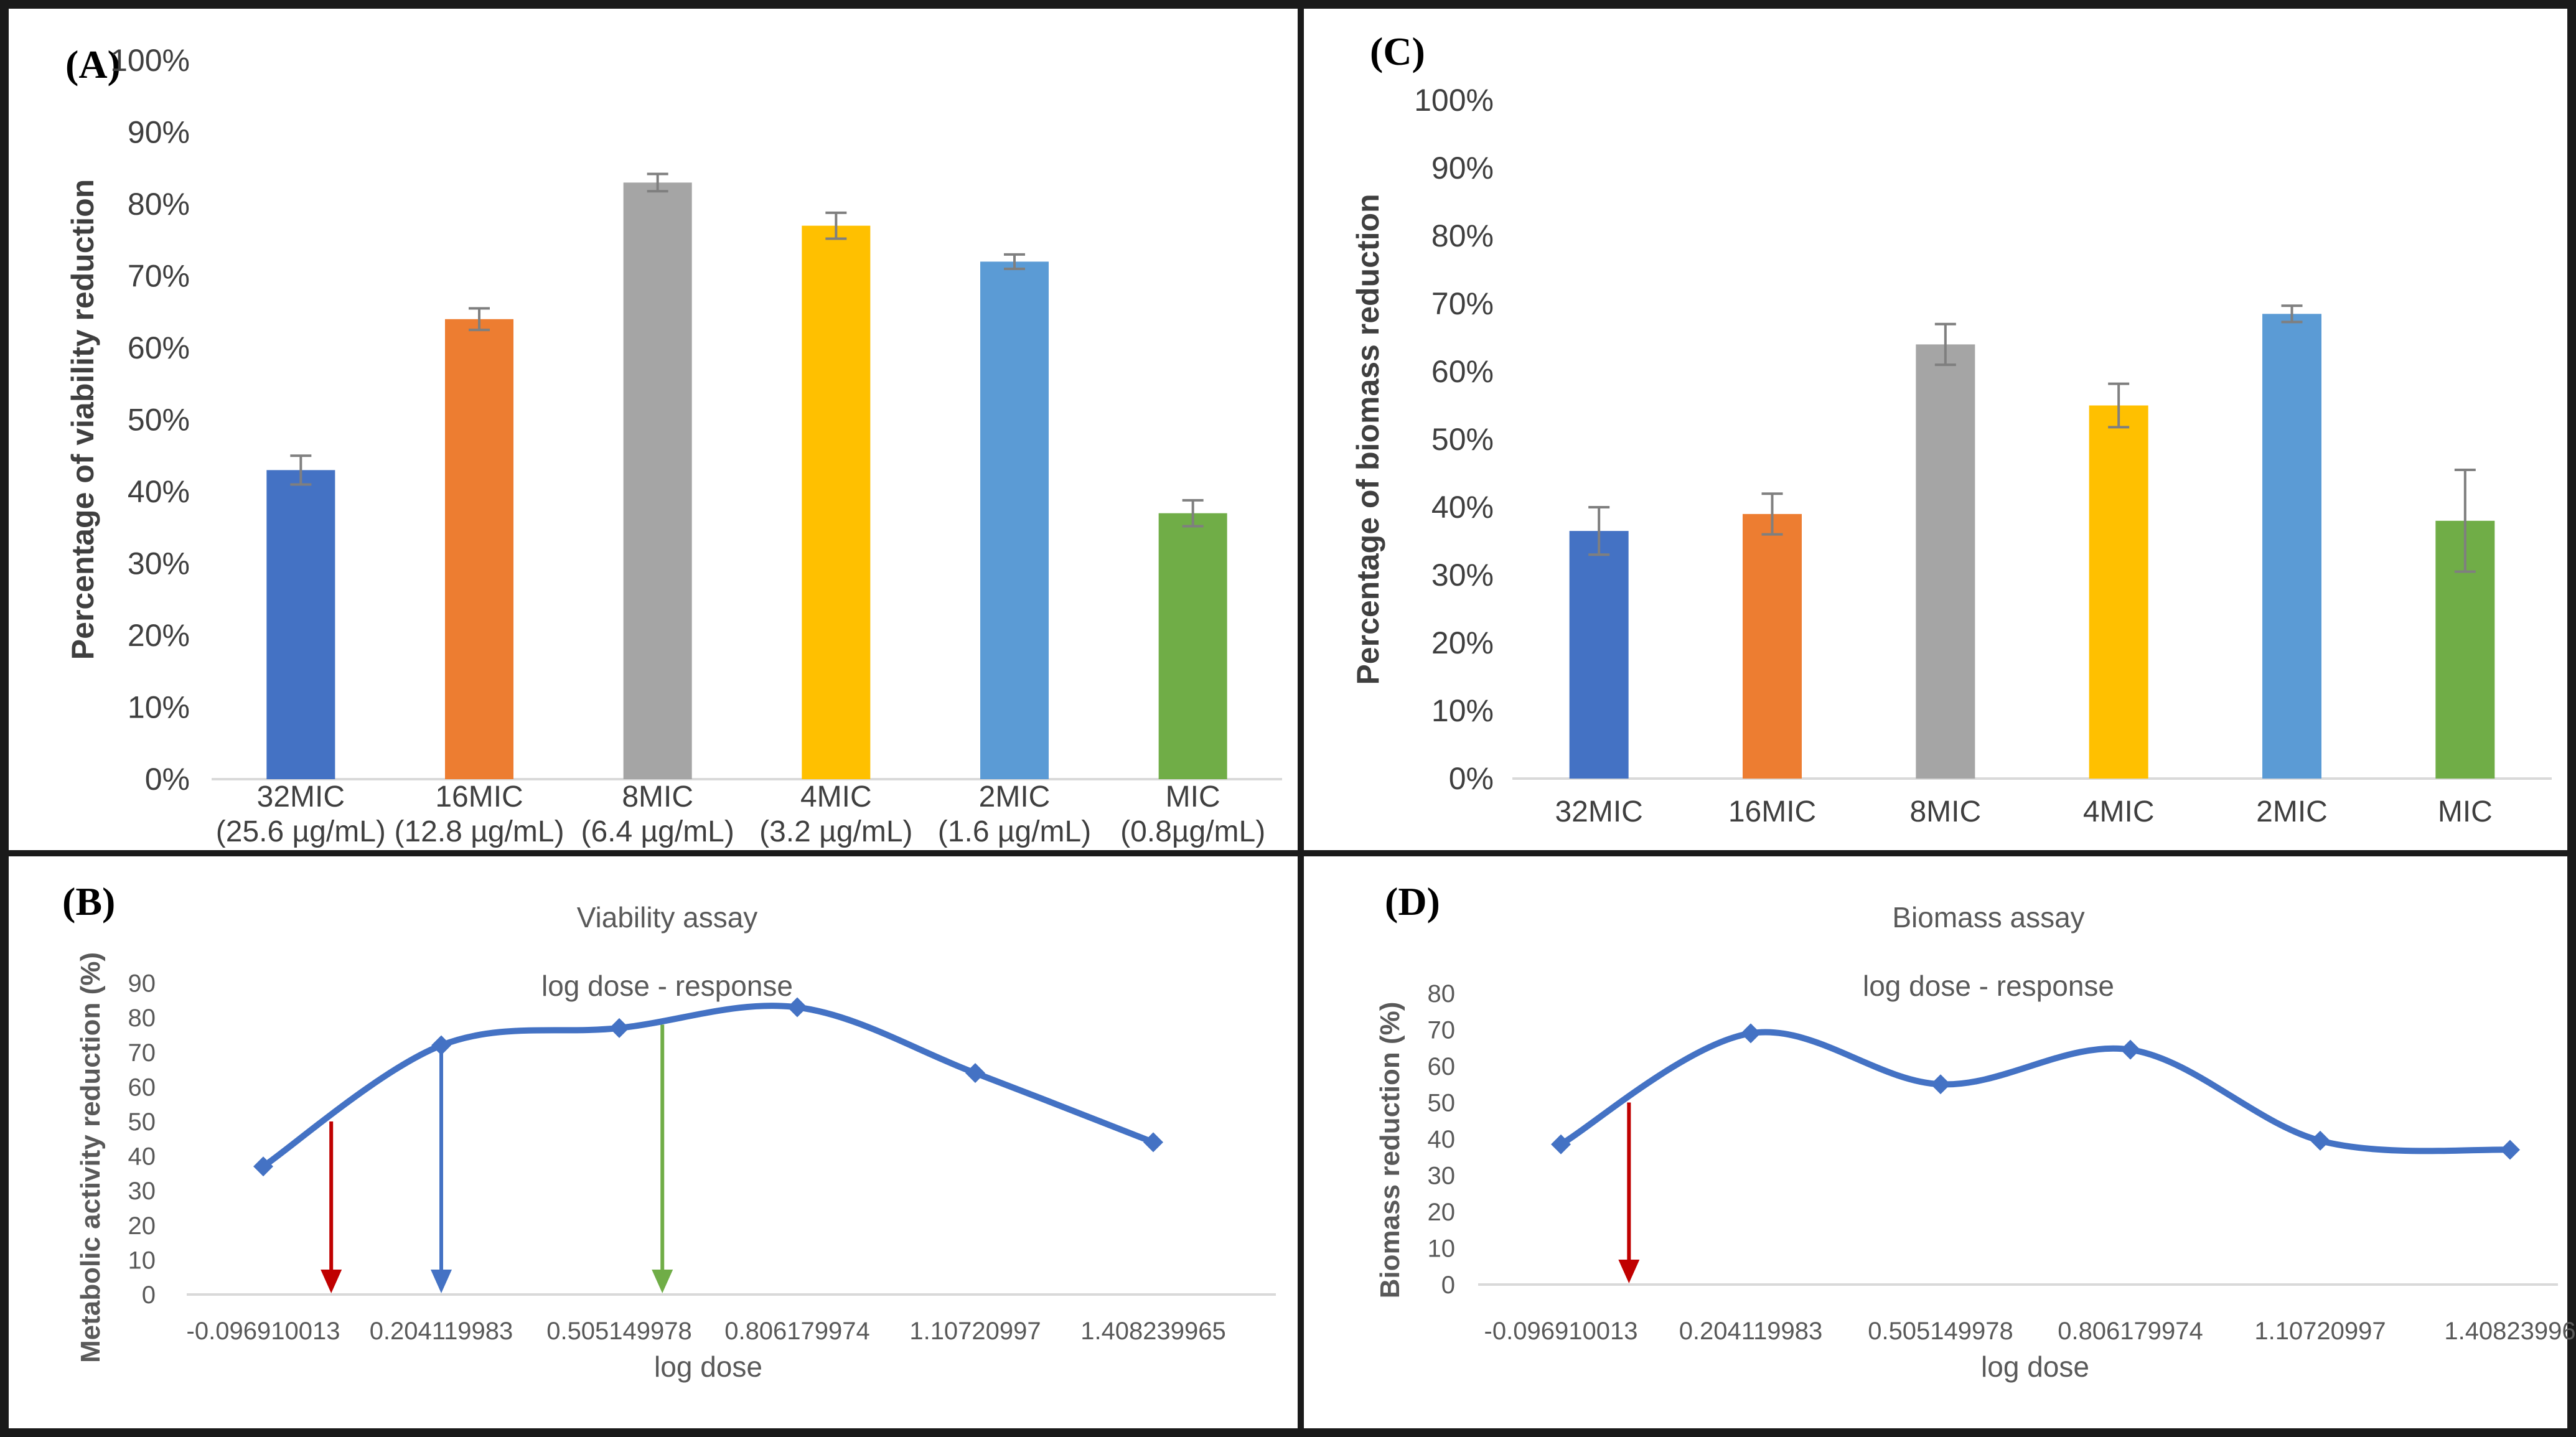 Image resolution: width=2576 pixels, height=1437 pixels. I want to click on x-category-sublabel: (12.8 µg/mL), so click(479, 831).